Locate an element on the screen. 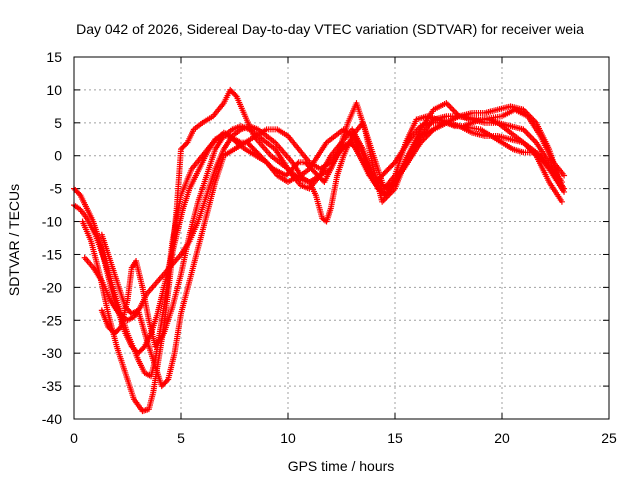  x-tick-label-20: 20 is located at coordinates (502, 438).